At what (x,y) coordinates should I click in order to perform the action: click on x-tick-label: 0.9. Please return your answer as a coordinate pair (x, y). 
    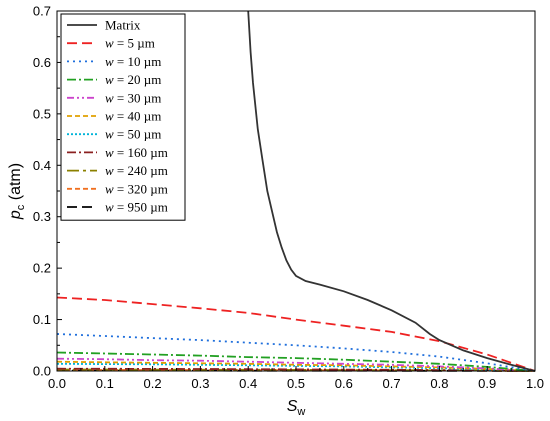
    Looking at the image, I should click on (487, 383).